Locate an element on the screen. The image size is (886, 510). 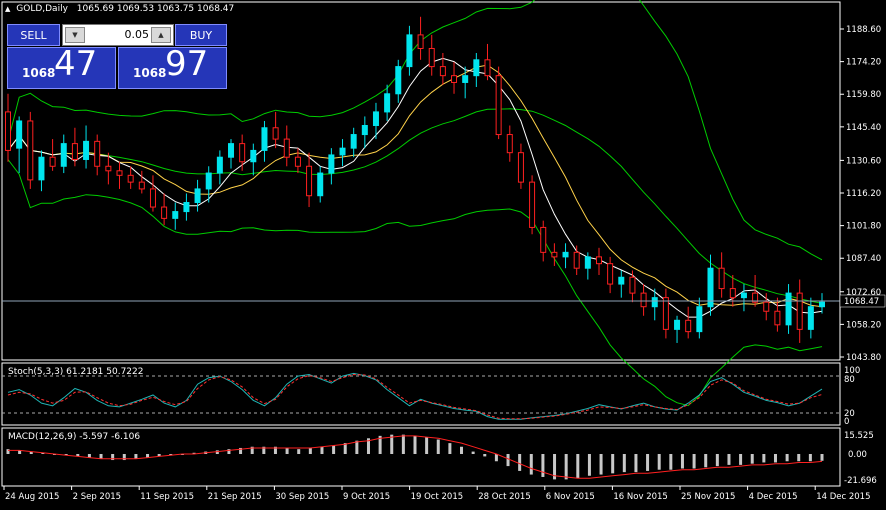
collapse-triangle-icon: ▲ is located at coordinates (8, 9).